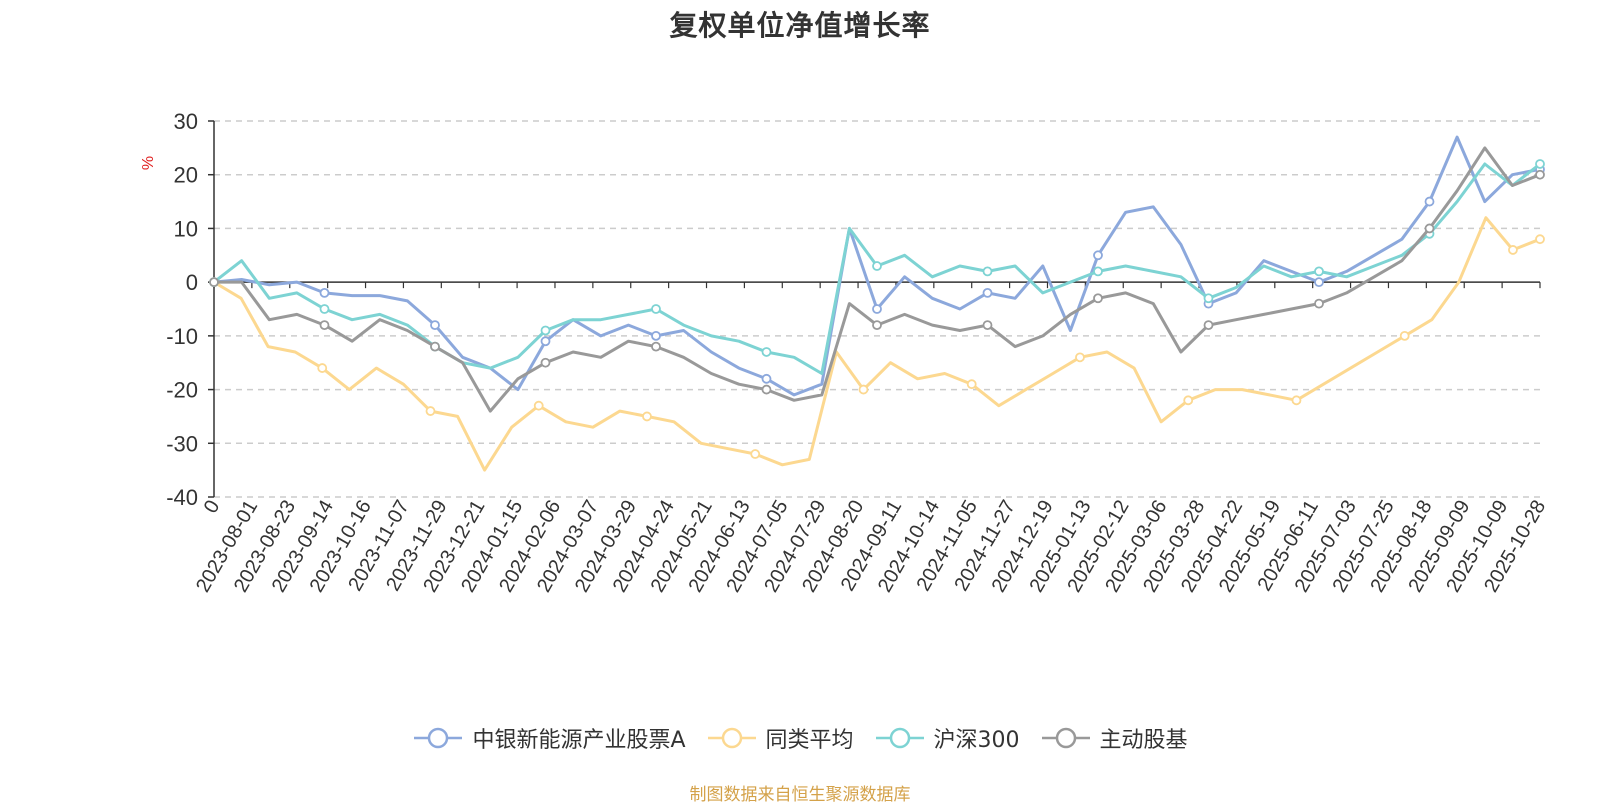  I want to click on legend-label: 沪深300, so click(976, 740).